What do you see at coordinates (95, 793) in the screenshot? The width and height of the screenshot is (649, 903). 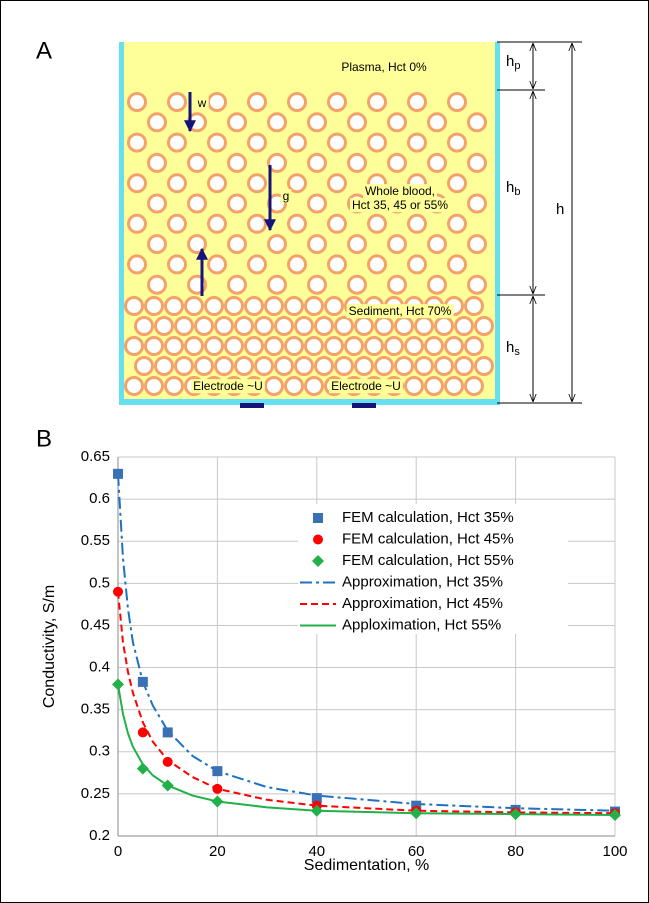 I see `y-tick-label: 0.25` at bounding box center [95, 793].